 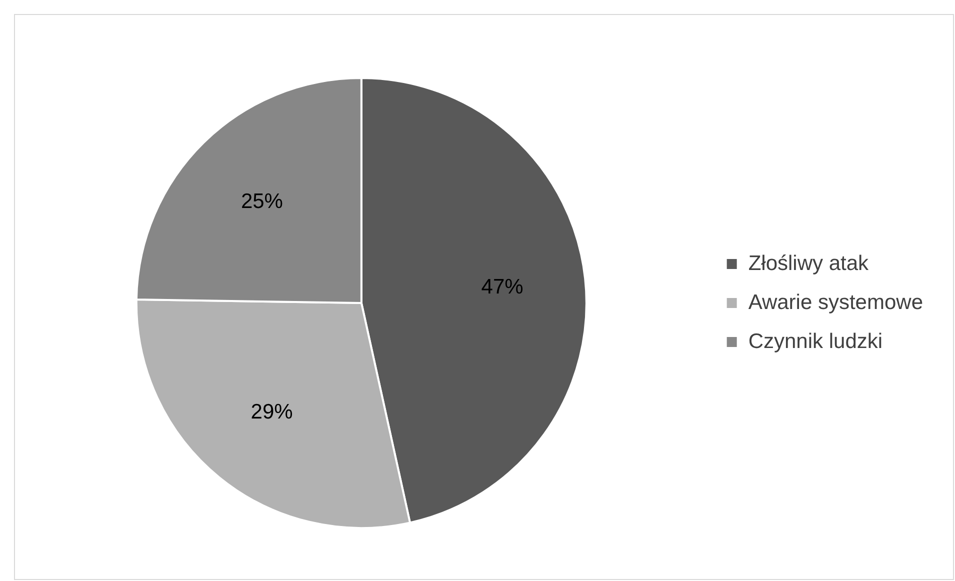 What do you see at coordinates (809, 263) in the screenshot?
I see `legend-label: Złośliwy atak` at bounding box center [809, 263].